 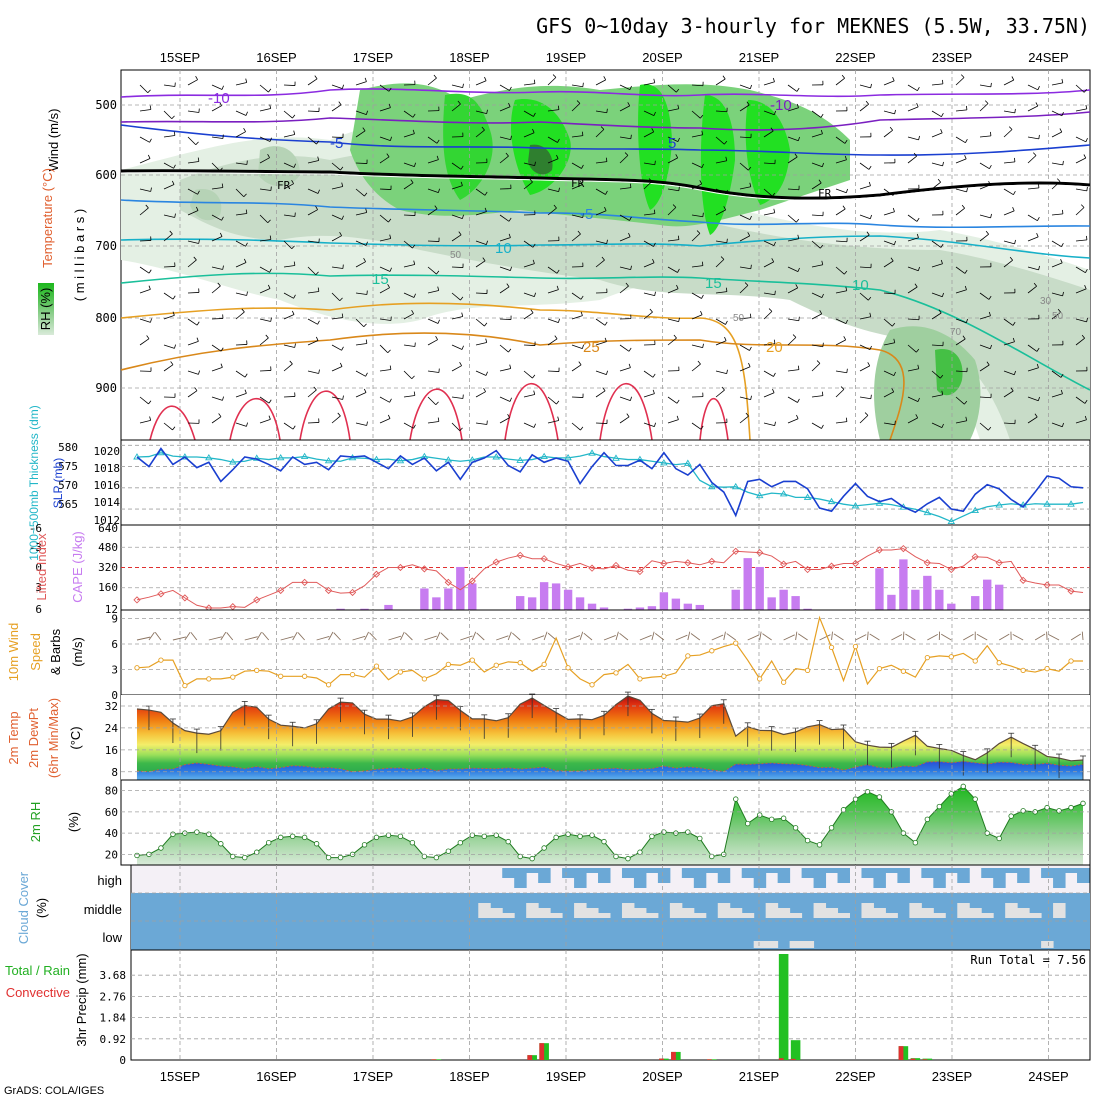 What do you see at coordinates (68, 504) in the screenshot?
I see `thickness-tick: 565` at bounding box center [68, 504].